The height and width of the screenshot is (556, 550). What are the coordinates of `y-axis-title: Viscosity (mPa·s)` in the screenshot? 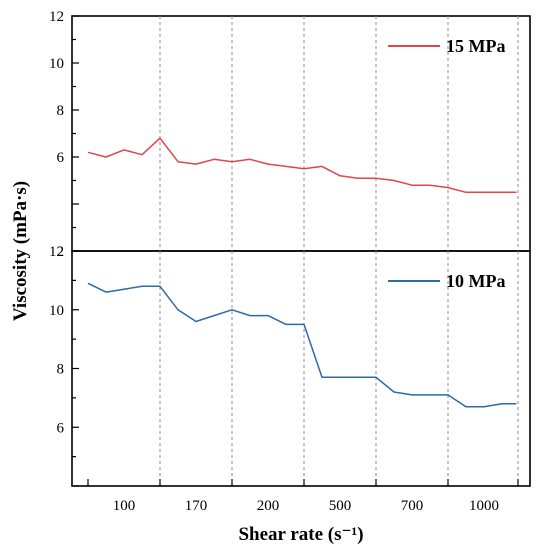 It's located at (20, 251).